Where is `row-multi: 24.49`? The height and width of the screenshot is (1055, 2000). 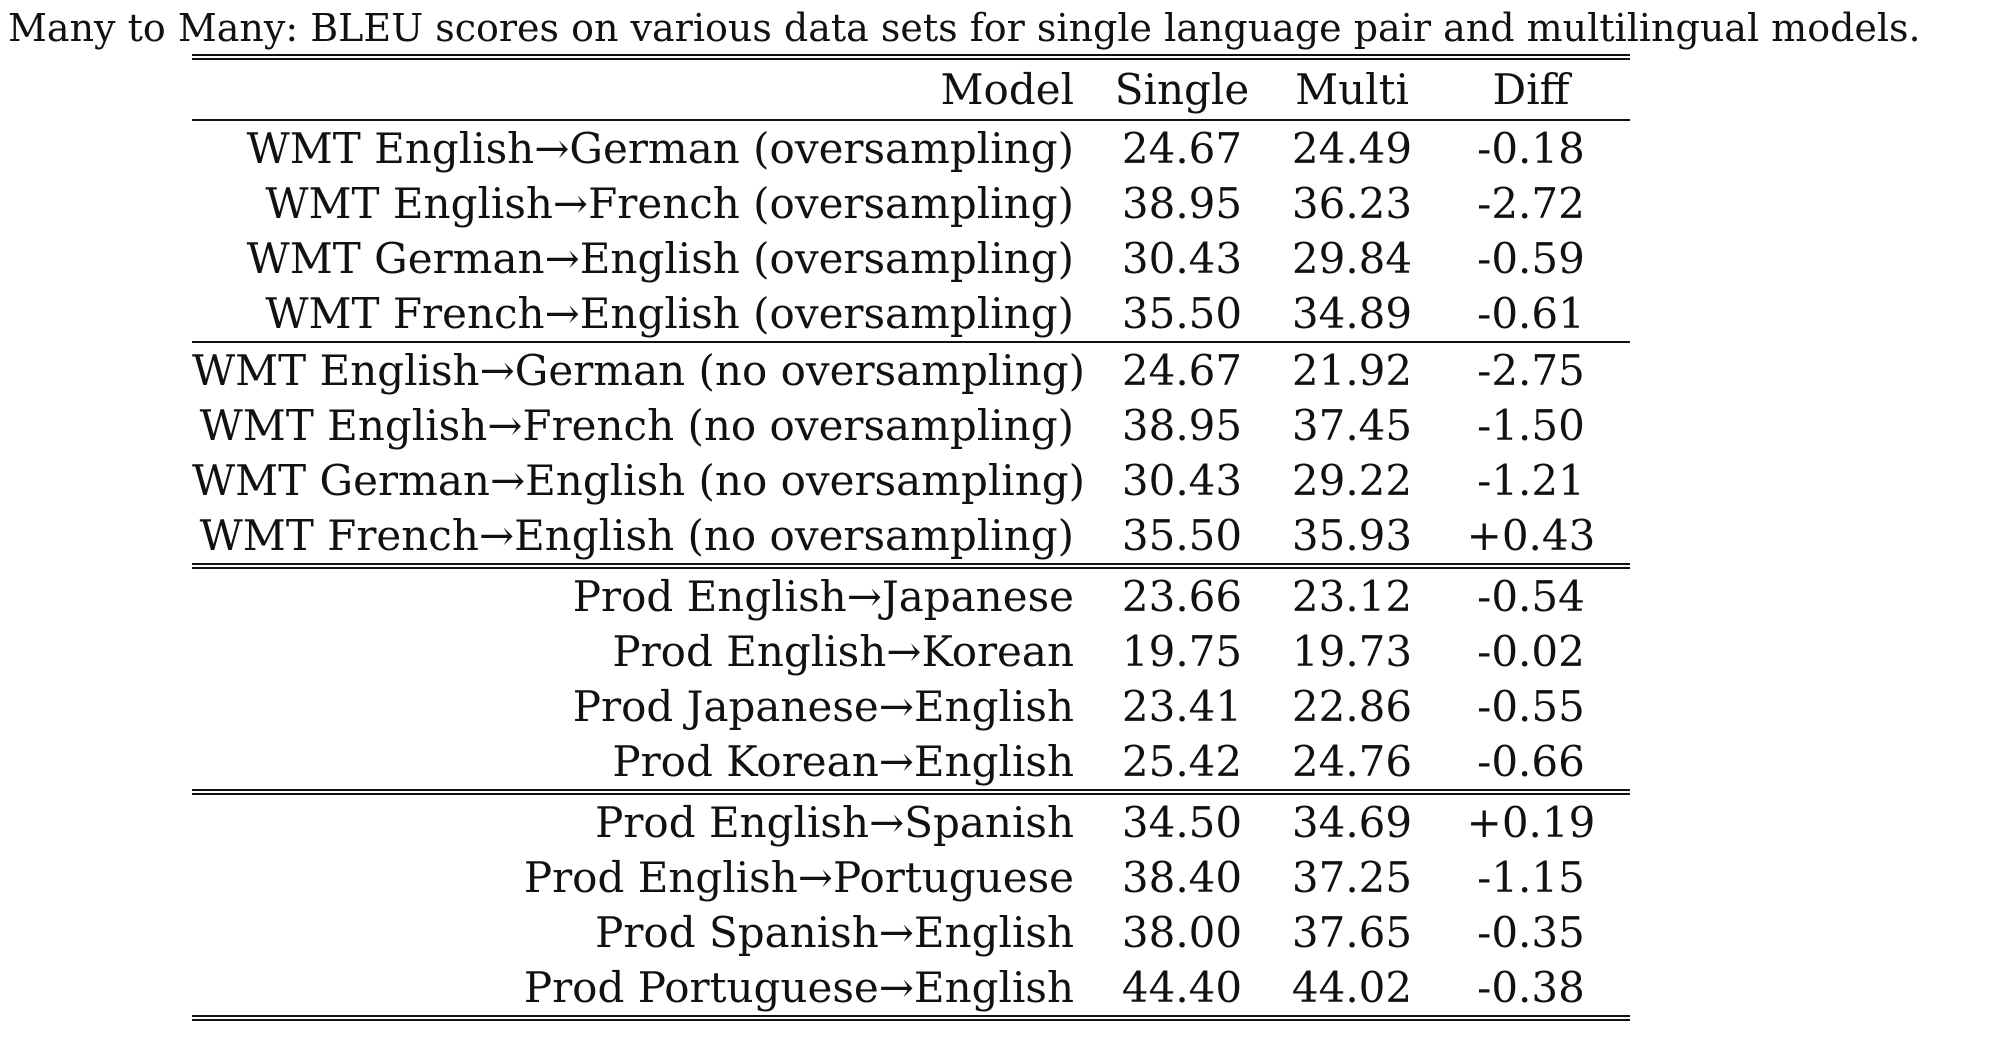 row-multi: 24.49 is located at coordinates (1352, 147).